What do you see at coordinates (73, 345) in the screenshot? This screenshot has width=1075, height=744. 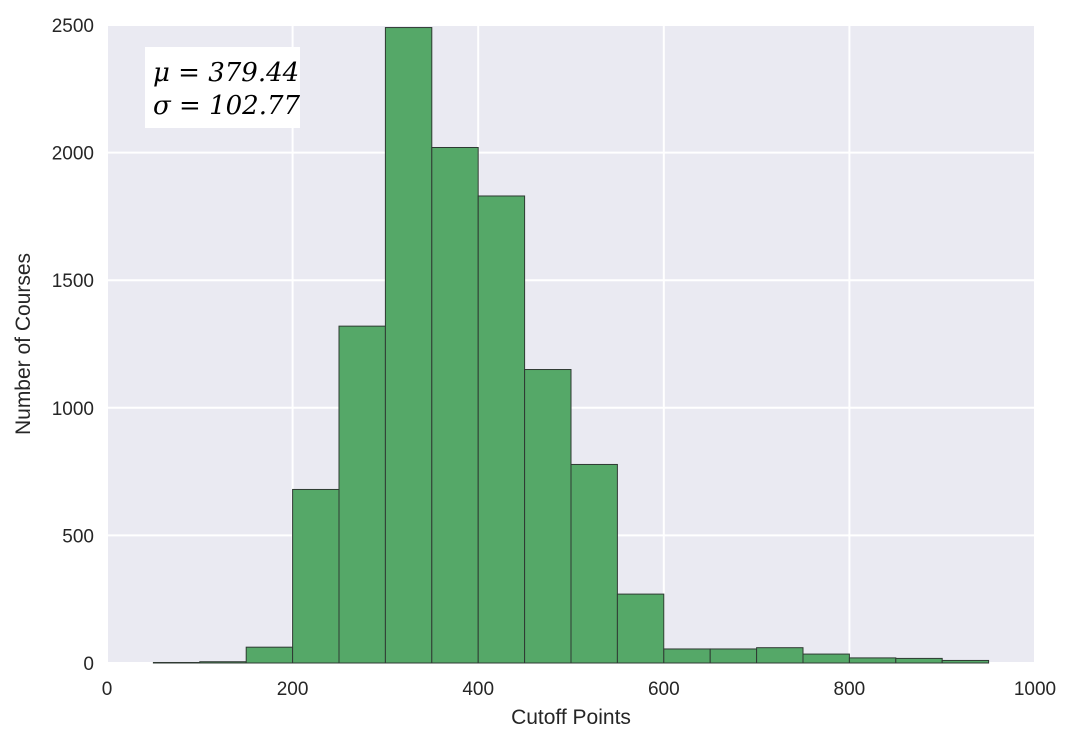 I see `y-tick-labels: 0 500 1000 1500 2000 2500` at bounding box center [73, 345].